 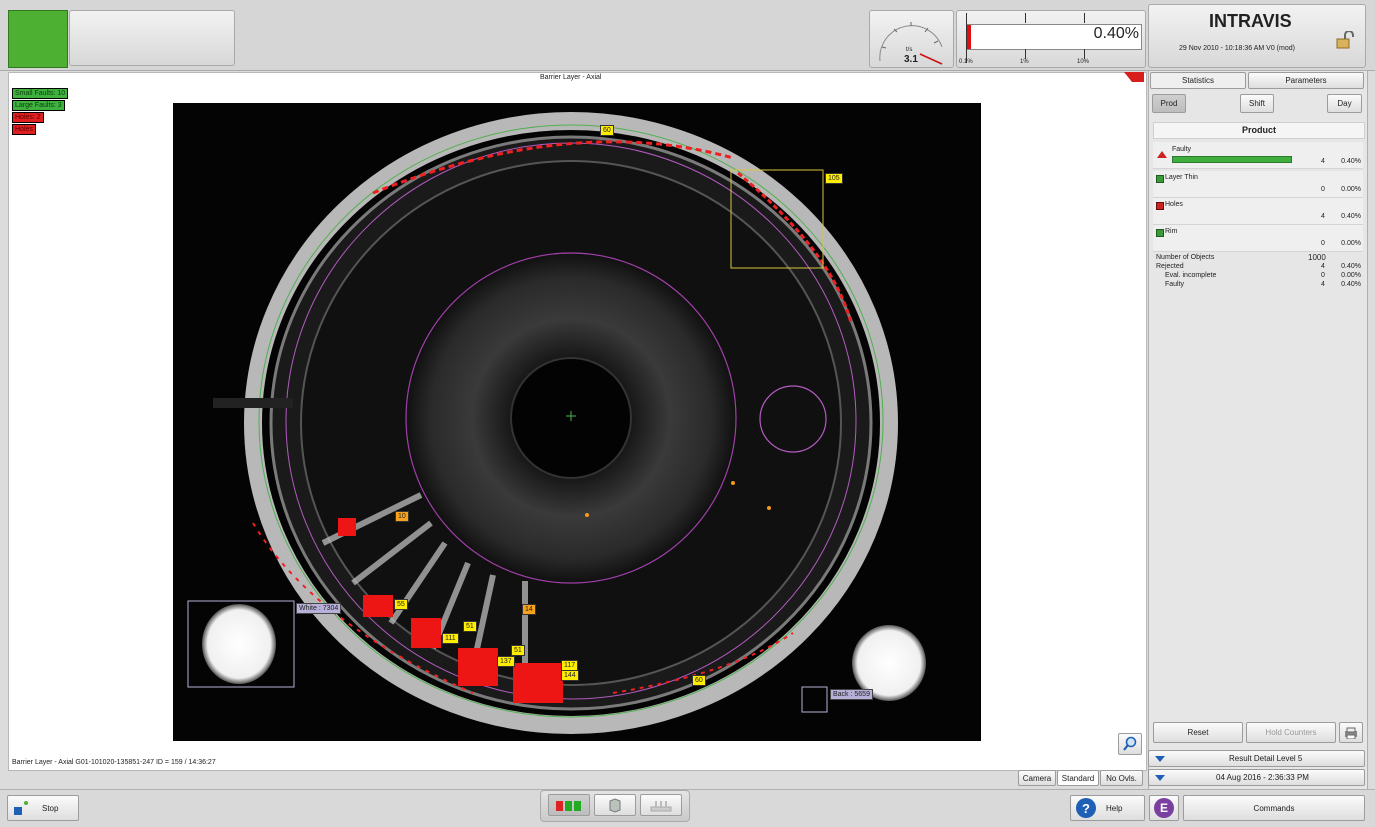 I want to click on zoom-button, so click(x=1130, y=744).